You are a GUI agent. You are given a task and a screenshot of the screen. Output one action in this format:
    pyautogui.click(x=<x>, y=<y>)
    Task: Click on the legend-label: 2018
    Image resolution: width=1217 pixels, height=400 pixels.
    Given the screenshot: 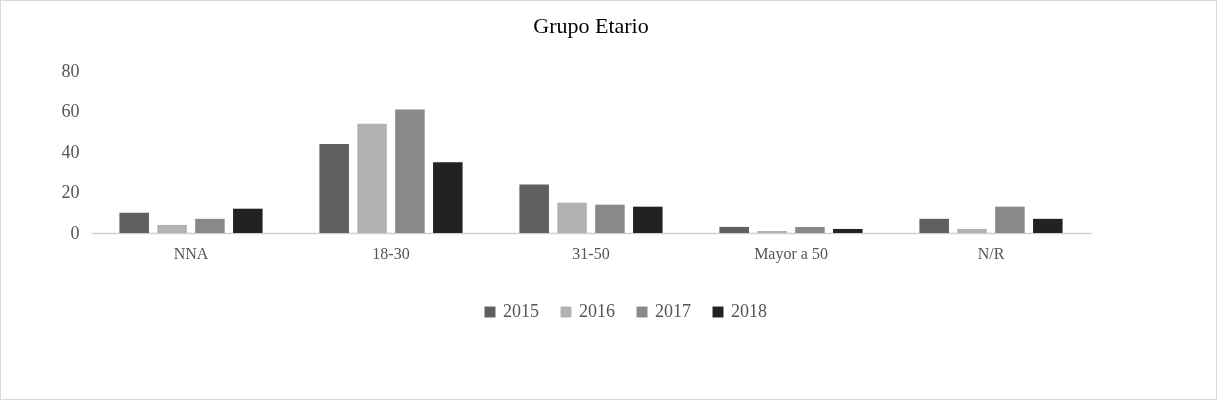 What is the action you would take?
    pyautogui.click(x=749, y=311)
    